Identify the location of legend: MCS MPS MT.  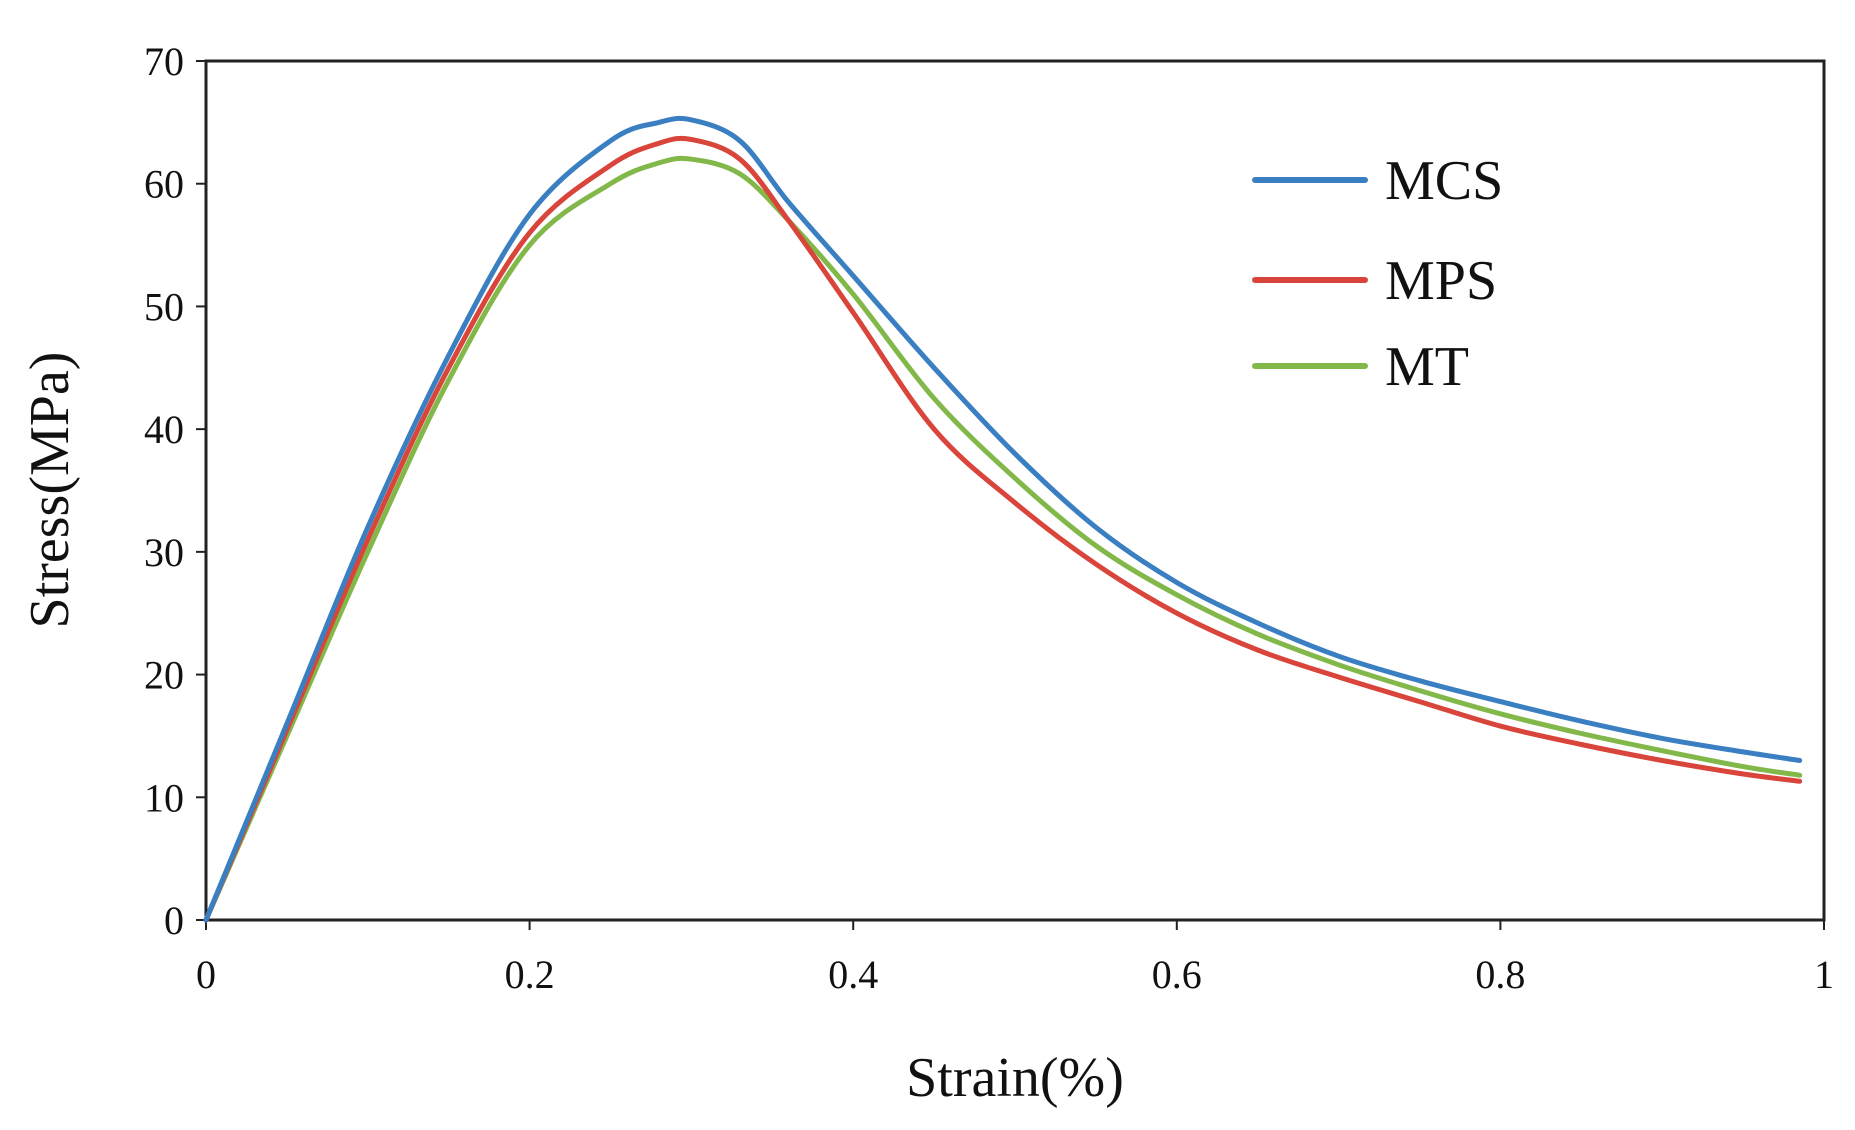
(1377, 274).